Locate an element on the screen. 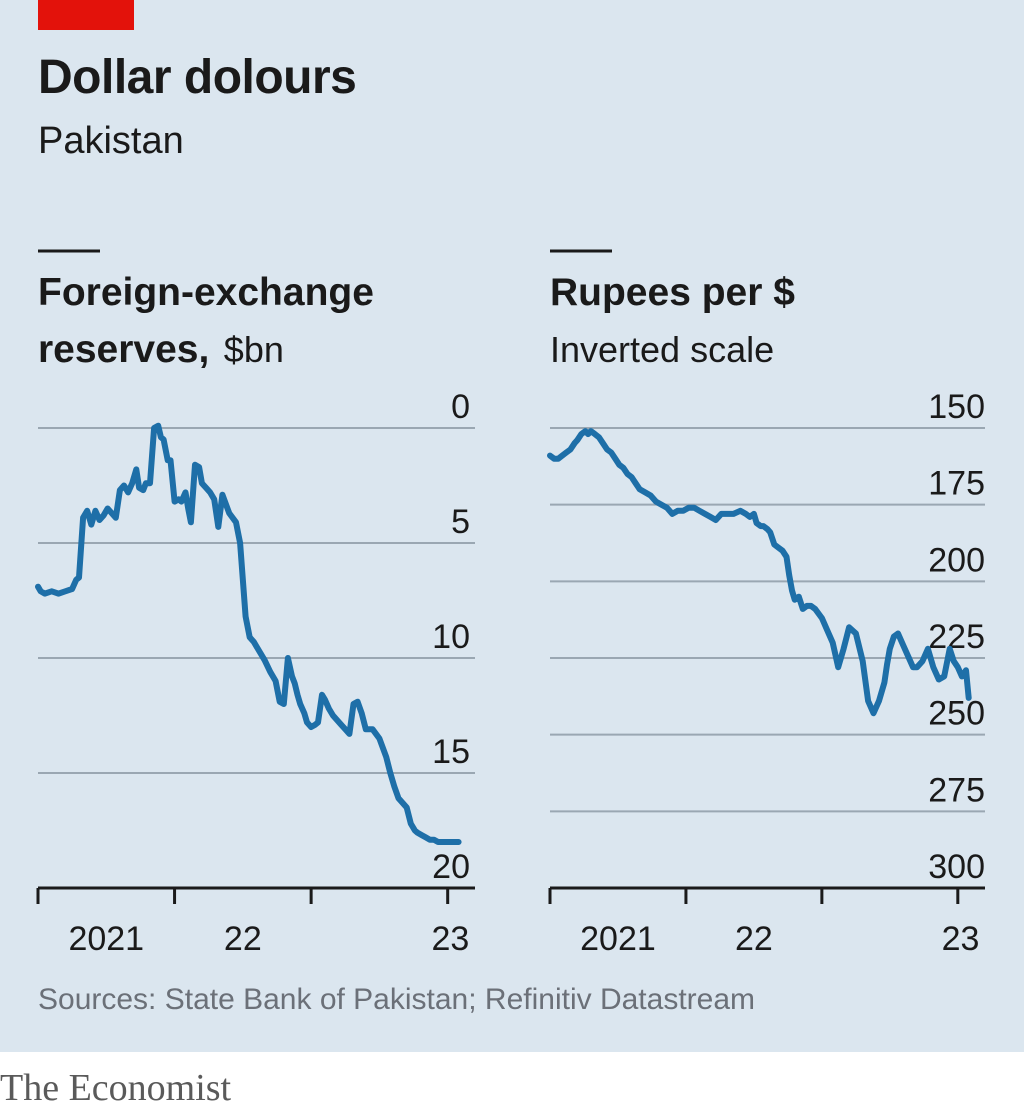  left-chart-title-second-line: reserves, is located at coordinates (123, 349).